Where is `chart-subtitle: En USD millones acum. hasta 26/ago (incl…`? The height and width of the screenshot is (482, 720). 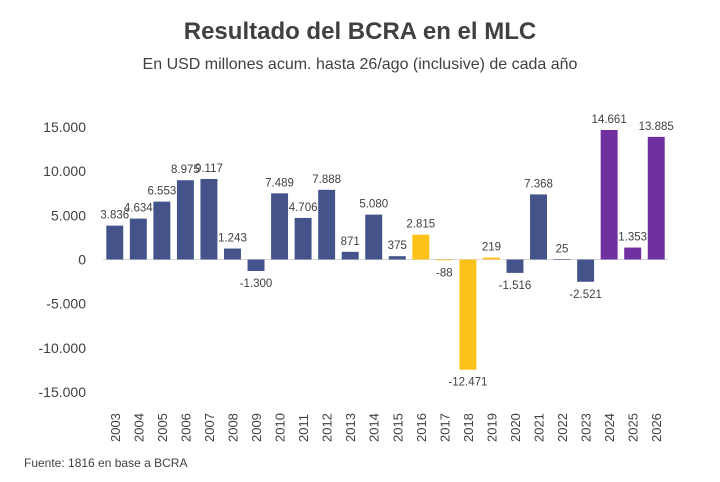
chart-subtitle: En USD millones acum. hasta 26/ago (incl… is located at coordinates (360, 64).